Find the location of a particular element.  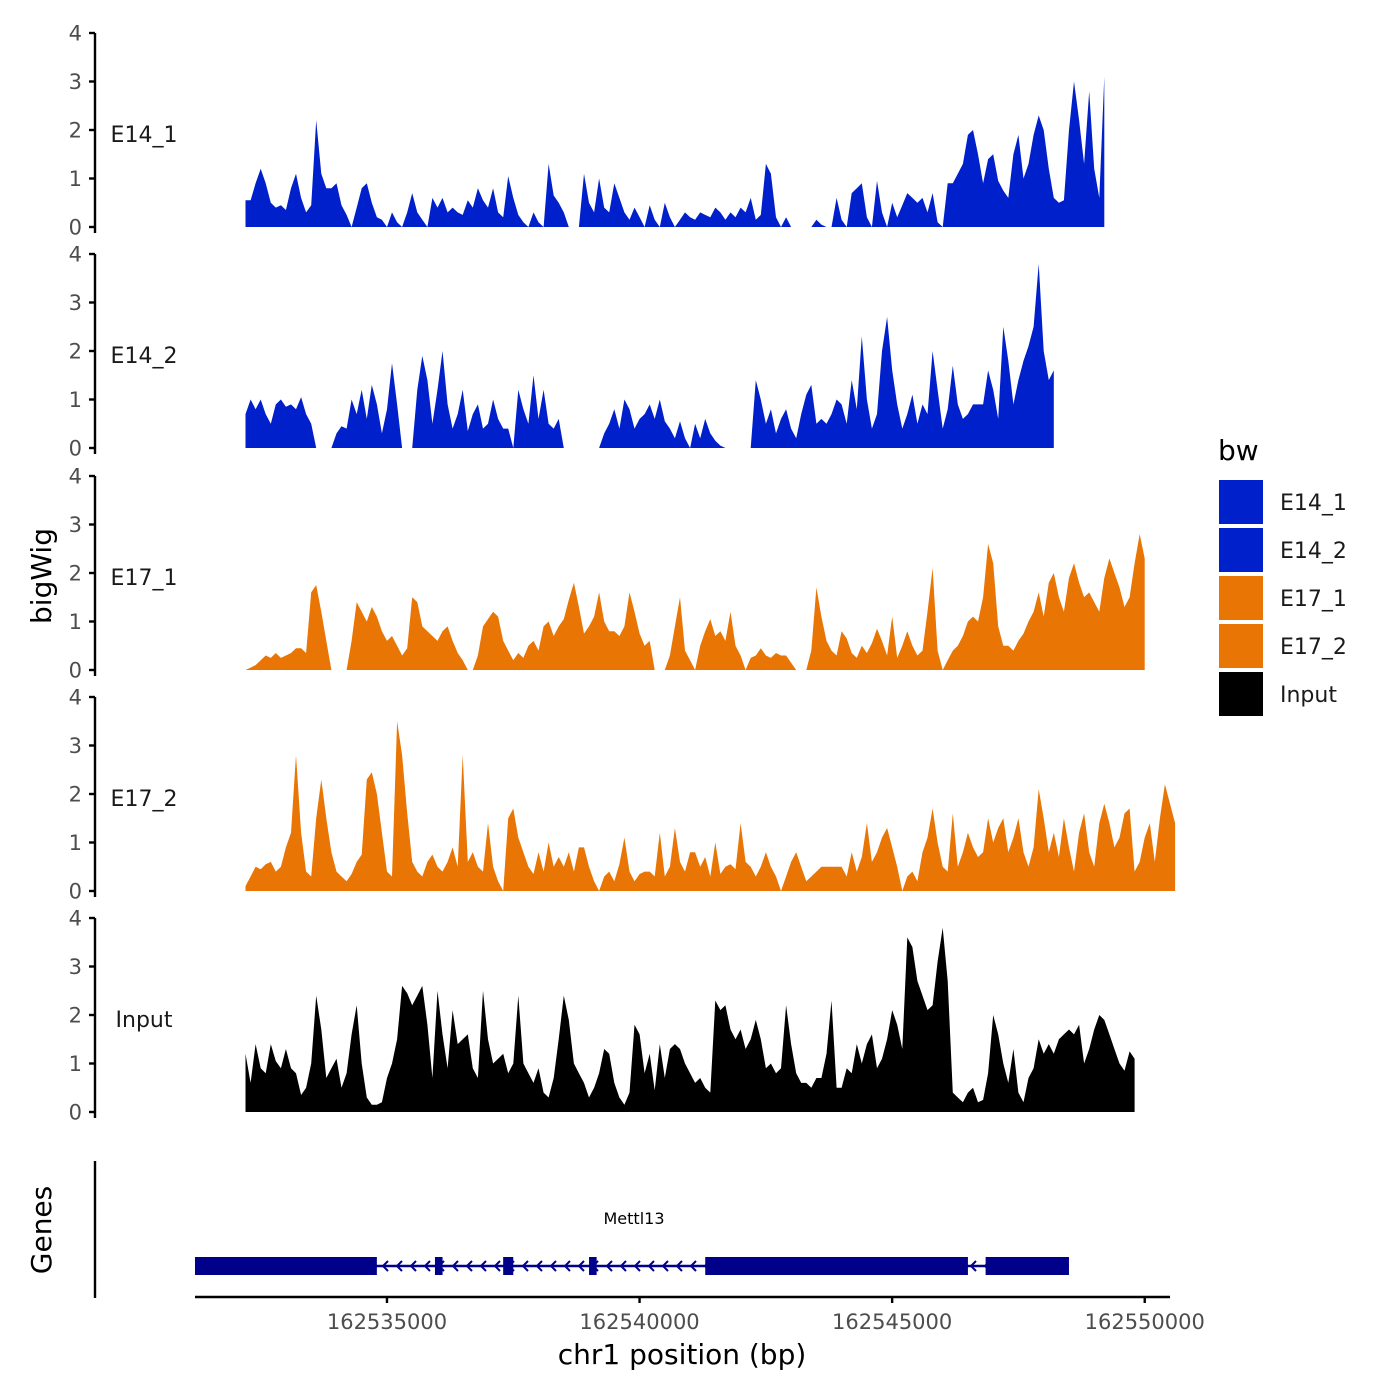

gene-track-label: Genes is located at coordinates (41, 1230).